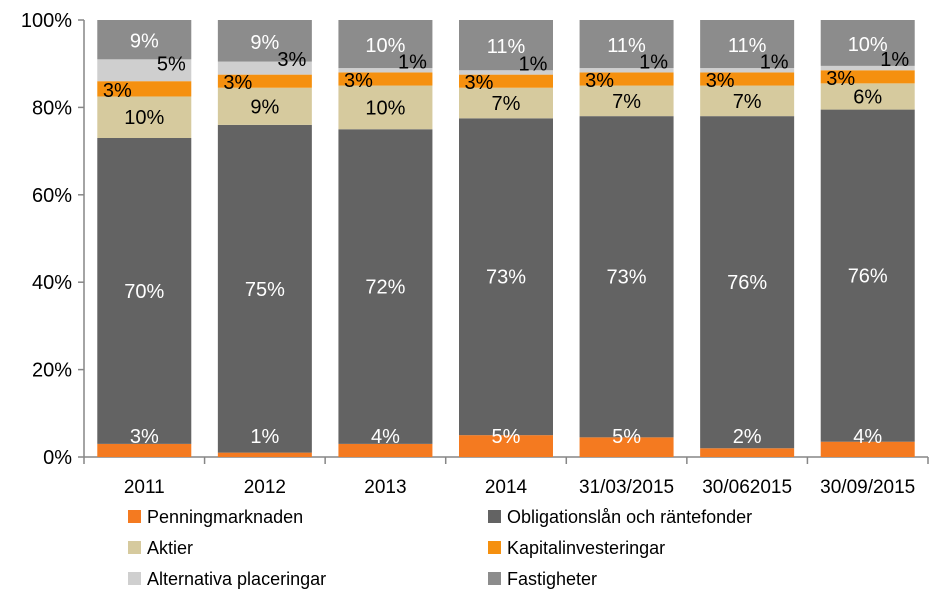  I want to click on data-label: 5%, so click(171, 64).